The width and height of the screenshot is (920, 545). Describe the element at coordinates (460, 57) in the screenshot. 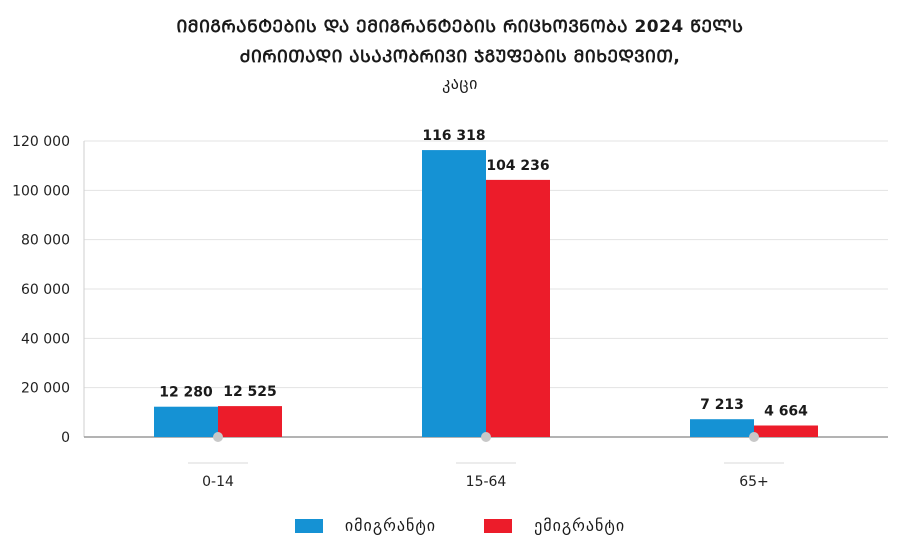

I see `chart-title-line-2: ᲫᲘᲠᲘᲗᲐᲓᲘ ᲐᲡᲐᲙᲝᲑᲠᲘᲕᲘ ᲯᲒᲣᲤᲔᲑᲘᲡ ᲛᲘᲮᲔᲓᲕᲘᲗ,` at that location.